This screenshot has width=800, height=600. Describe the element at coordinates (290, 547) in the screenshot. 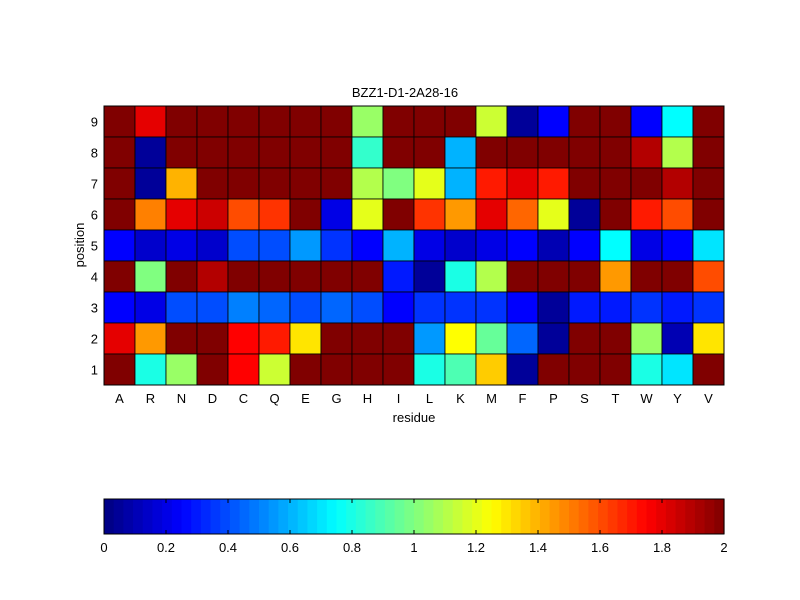

I see `colorbar-tick-label: 0.6` at that location.